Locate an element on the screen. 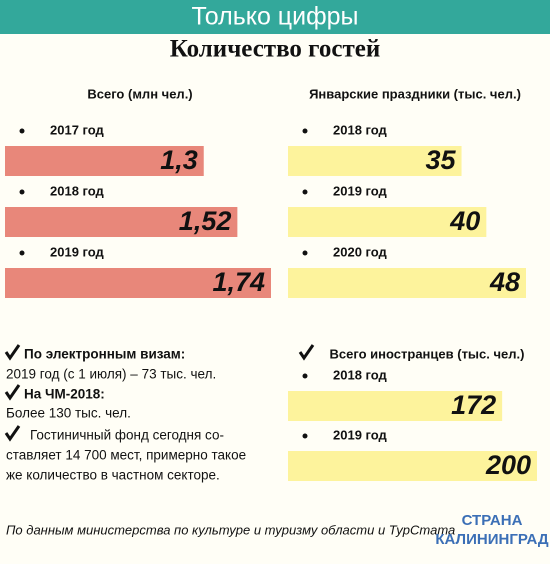  note-text: Более 130 тыс. чел. is located at coordinates (68, 413).